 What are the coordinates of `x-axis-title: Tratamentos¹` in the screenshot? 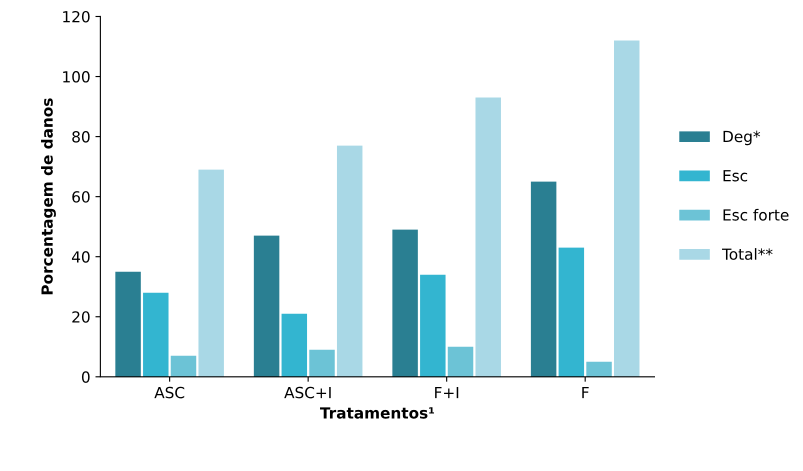 It's located at (377, 413).